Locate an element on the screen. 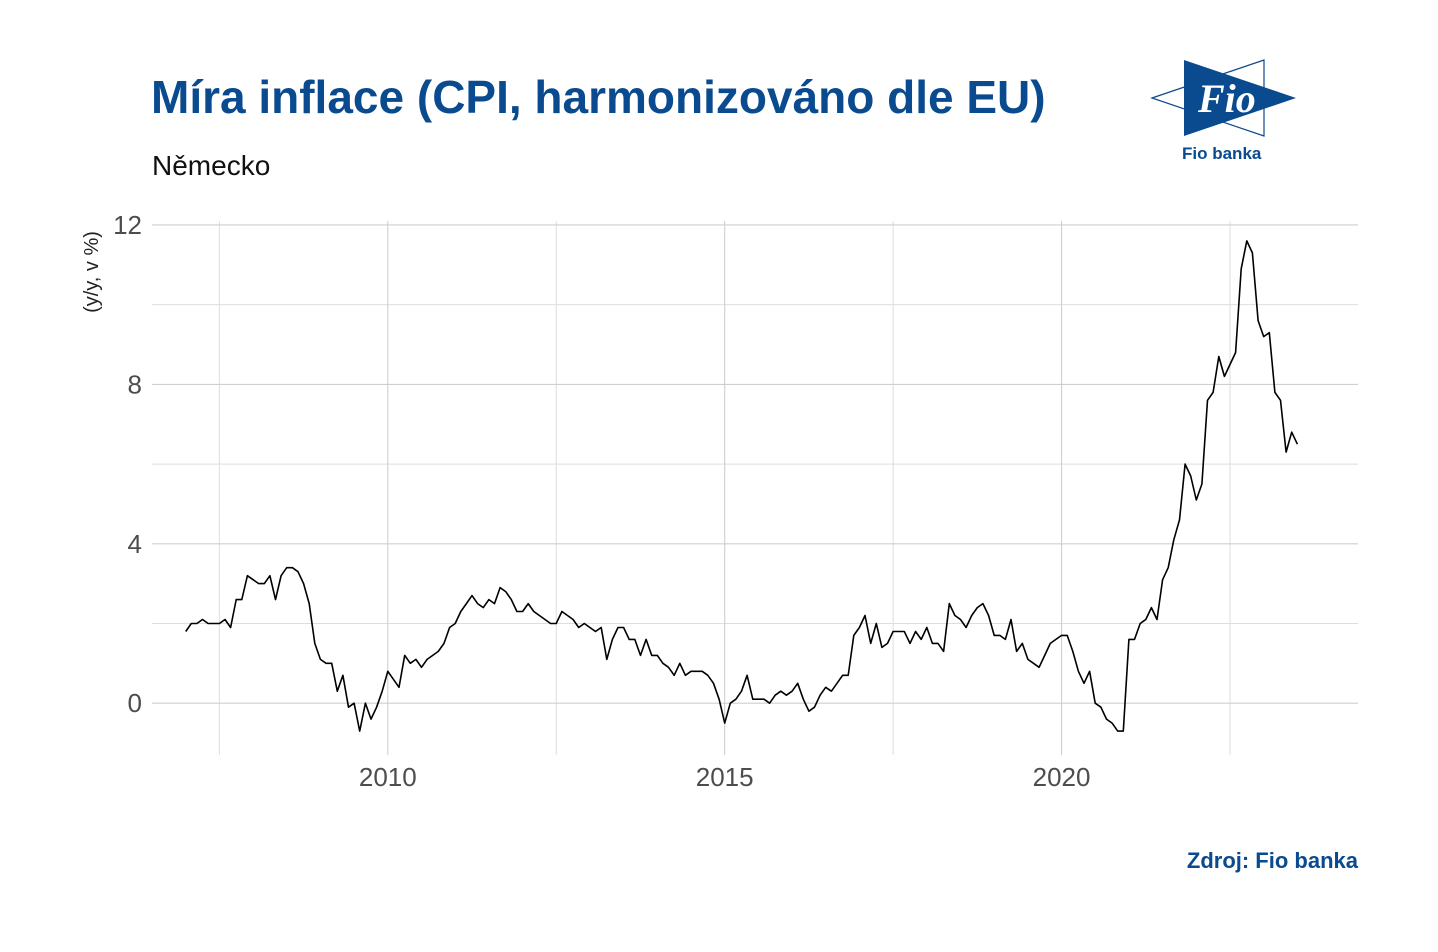  logo-flag-shape is located at coordinates (1240, 98).